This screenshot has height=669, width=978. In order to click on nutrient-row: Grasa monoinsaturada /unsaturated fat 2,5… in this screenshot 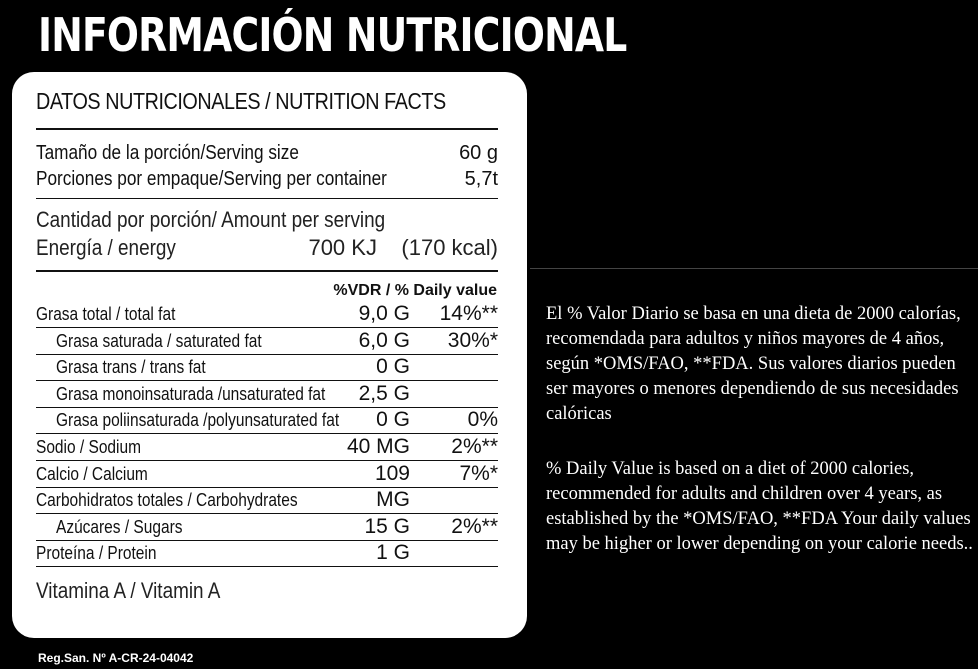, I will do `click(267, 395)`.